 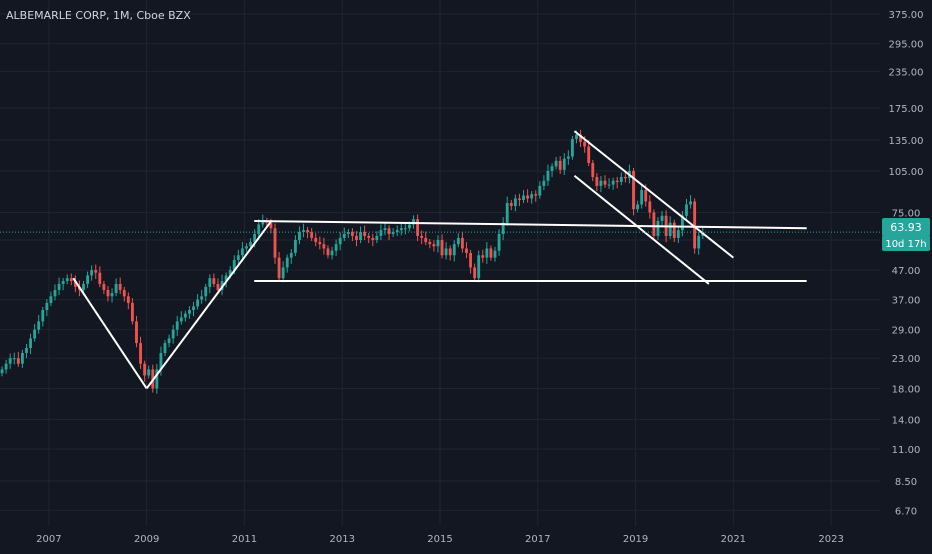 What do you see at coordinates (906, 263) in the screenshot?
I see `price-axis` at bounding box center [906, 263].